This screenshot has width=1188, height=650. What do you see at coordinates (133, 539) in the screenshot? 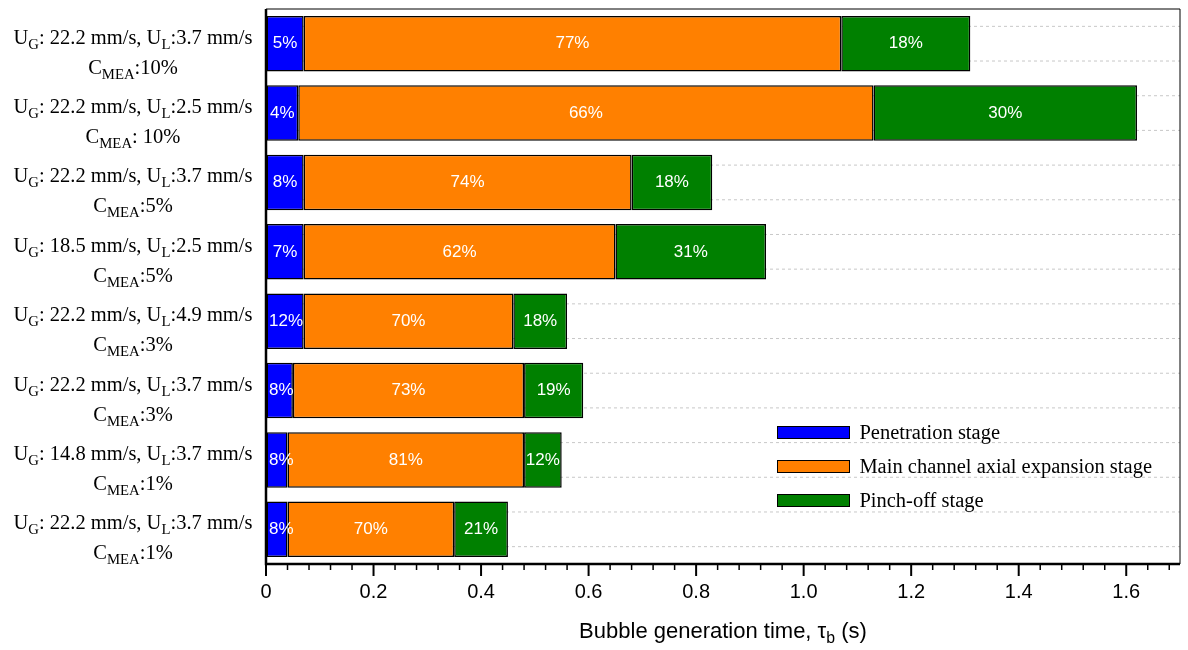
I see `category-label: U$_{G}$: 22.2 mm/s, U$_{L}$:3.7 mm/s C$_{MEA}$:1%` at bounding box center [133, 539].